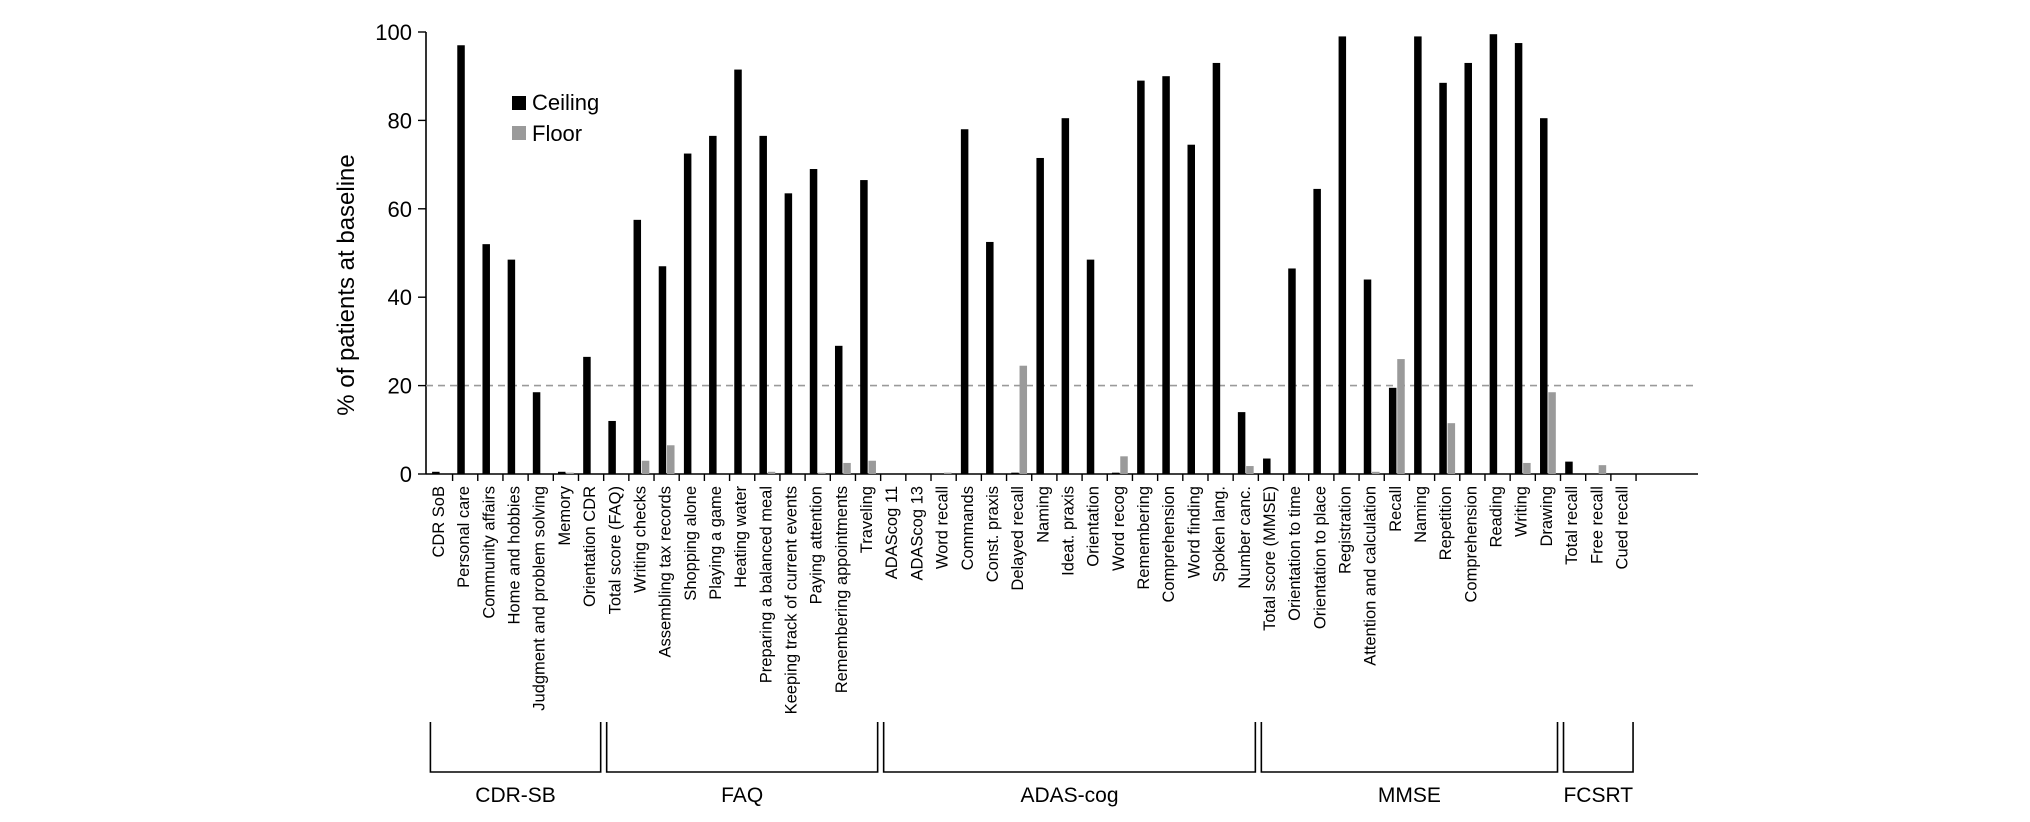 The height and width of the screenshot is (822, 2030). Describe the element at coordinates (1250, 470) in the screenshot. I see `bar-floor-number-canc` at that location.